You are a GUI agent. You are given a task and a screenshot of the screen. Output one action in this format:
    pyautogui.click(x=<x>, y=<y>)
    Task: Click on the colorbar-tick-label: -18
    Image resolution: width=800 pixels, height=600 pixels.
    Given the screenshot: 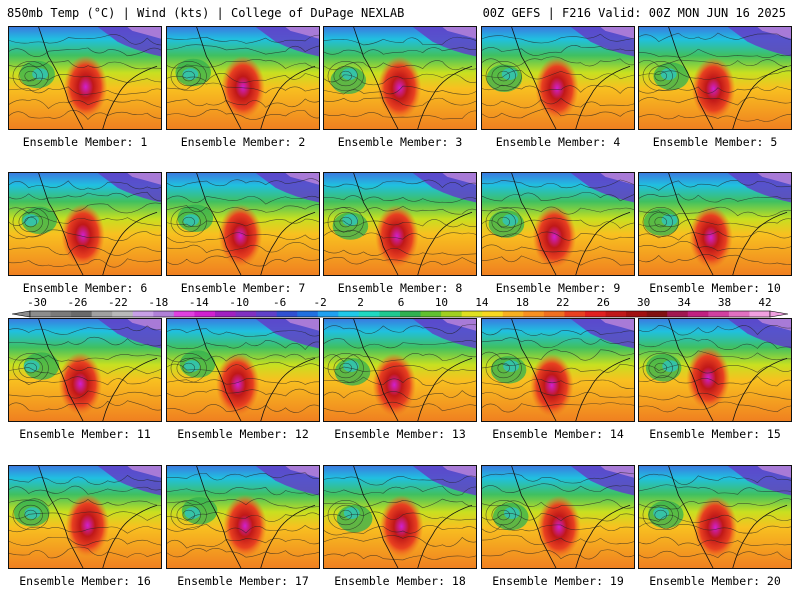 What is the action you would take?
    pyautogui.click(x=158, y=302)
    